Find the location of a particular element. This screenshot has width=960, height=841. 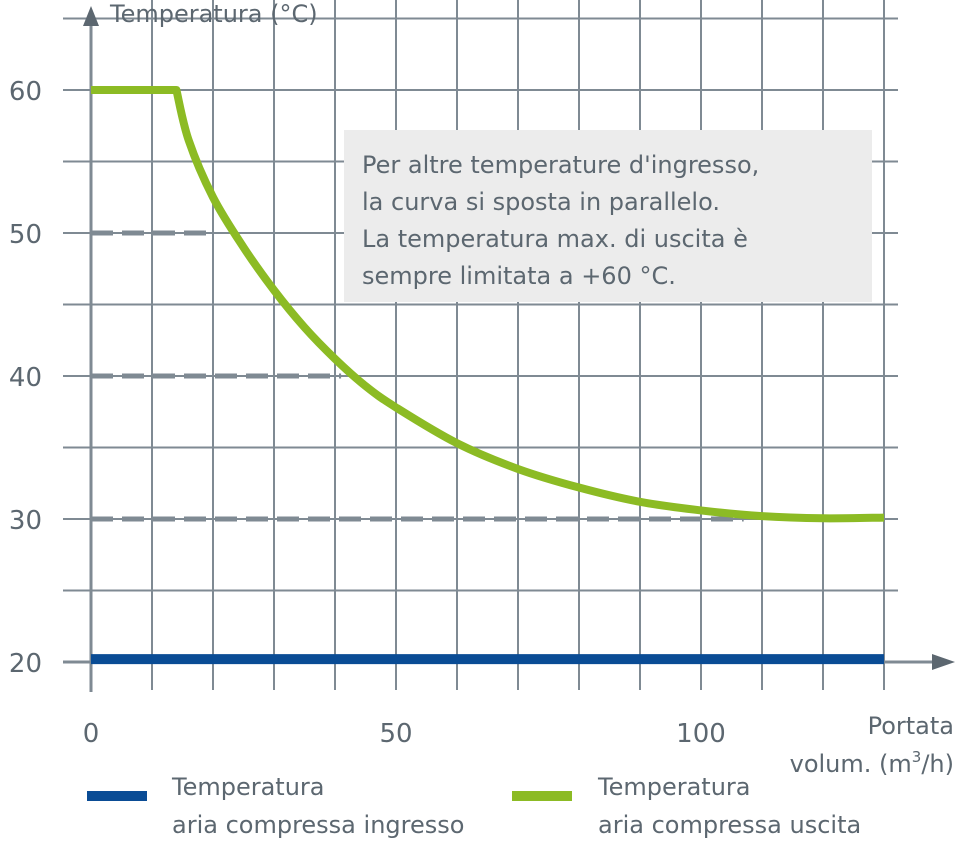

y-tick-label-30: 30 is located at coordinates (25, 521).